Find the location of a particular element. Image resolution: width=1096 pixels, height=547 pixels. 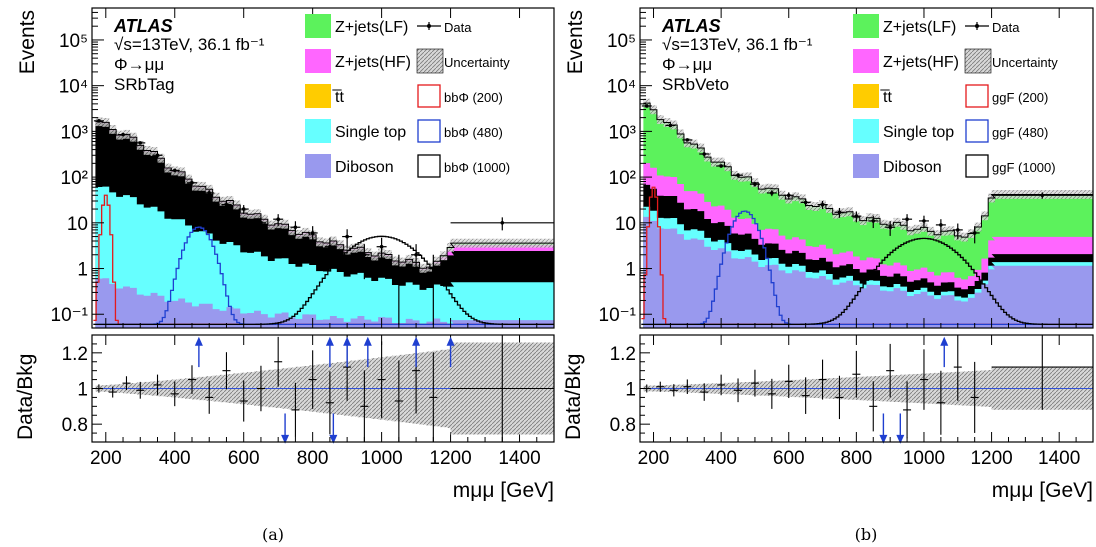

legend-entry: ggF (200) is located at coordinates (1006, 96).